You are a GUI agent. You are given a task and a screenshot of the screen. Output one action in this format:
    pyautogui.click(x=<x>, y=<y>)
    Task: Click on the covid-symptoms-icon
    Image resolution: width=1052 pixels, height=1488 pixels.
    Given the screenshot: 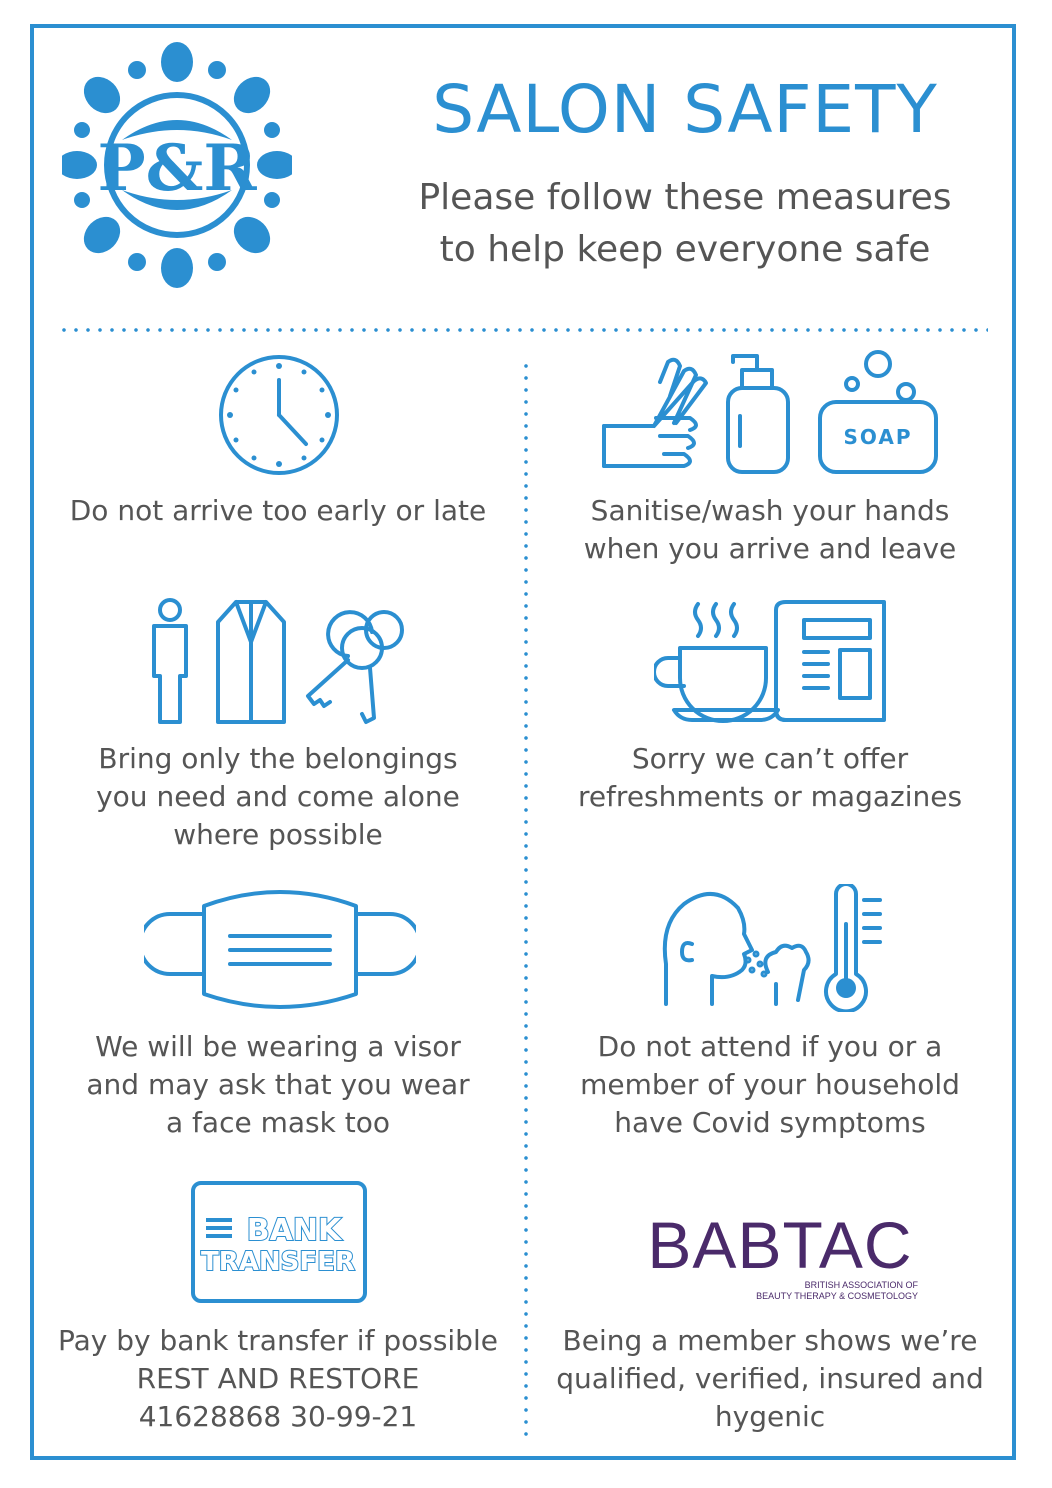 What is the action you would take?
    pyautogui.click(x=772, y=948)
    